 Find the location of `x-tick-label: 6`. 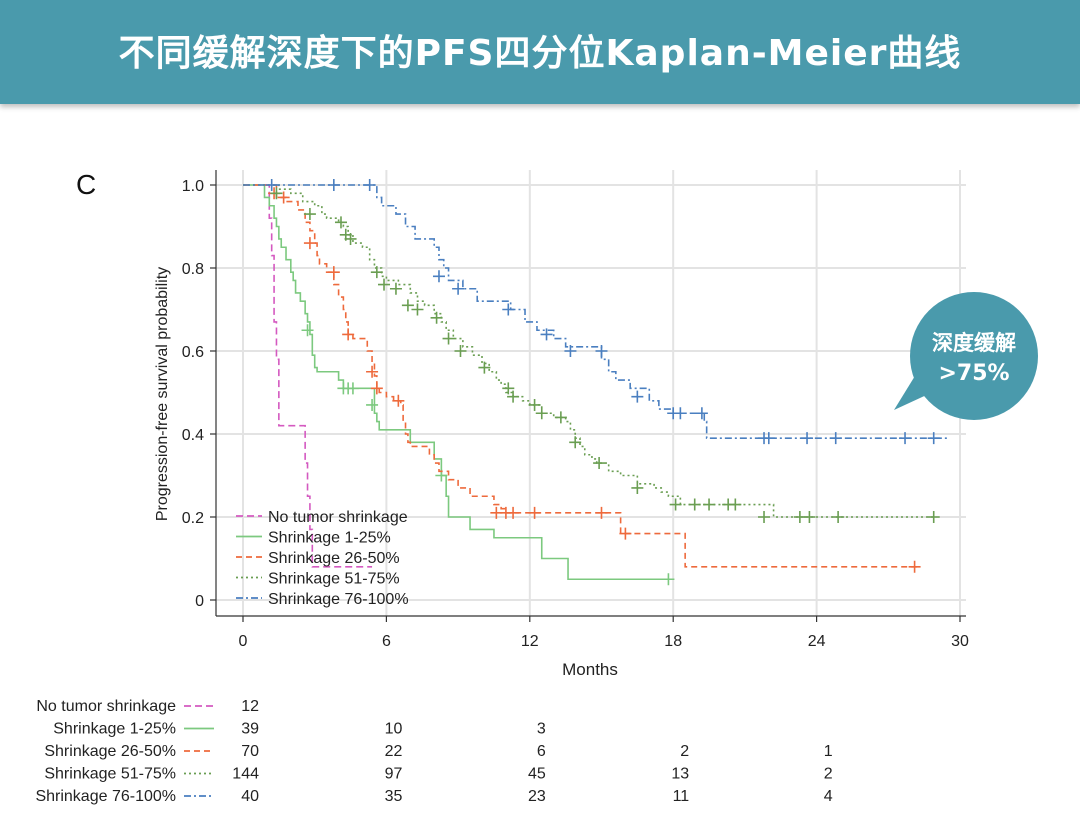

x-tick-label: 6 is located at coordinates (386, 641).